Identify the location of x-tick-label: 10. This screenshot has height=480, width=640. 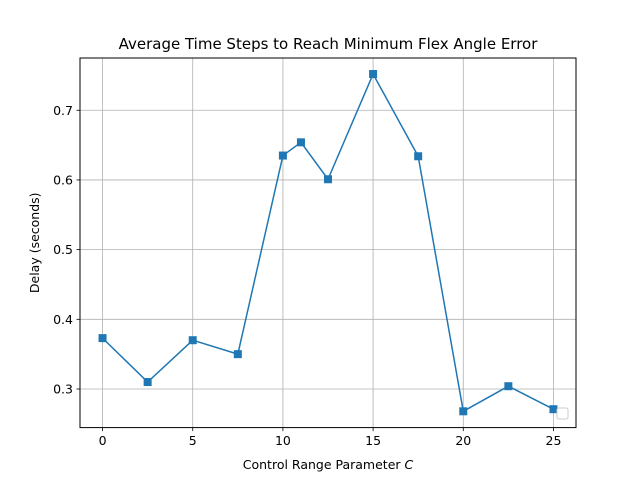
(283, 440).